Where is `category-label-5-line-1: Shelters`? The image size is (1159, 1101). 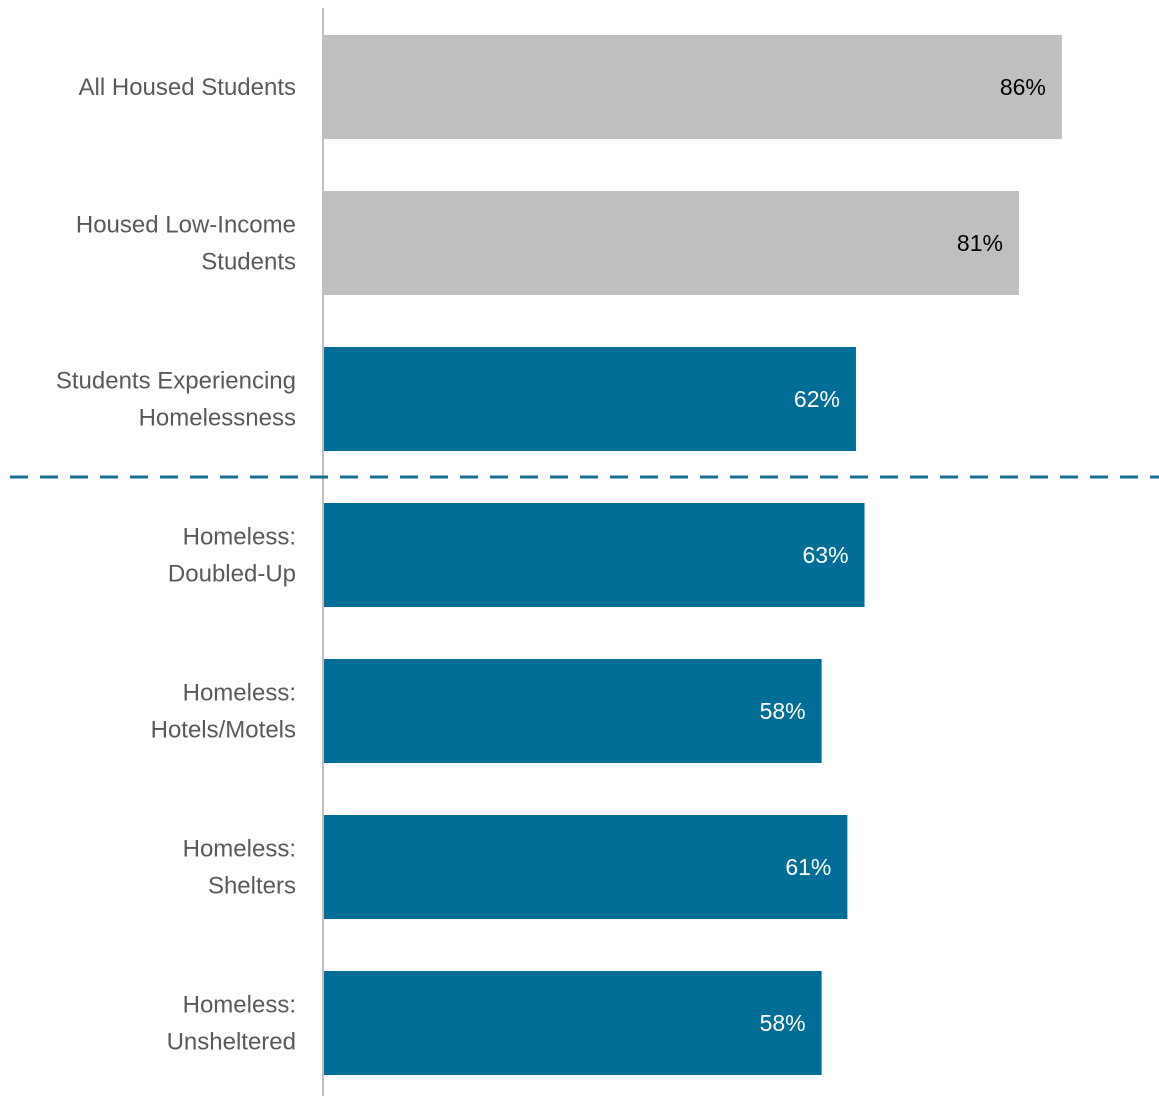
category-label-5-line-1: Shelters is located at coordinates (252, 886).